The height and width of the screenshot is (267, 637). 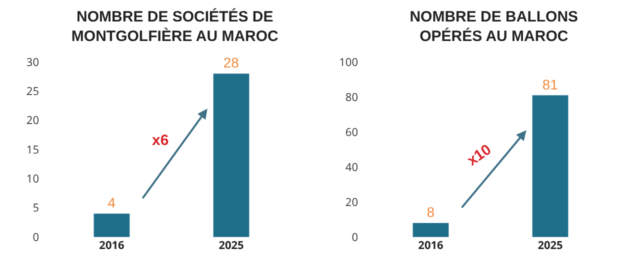 What do you see at coordinates (351, 167) in the screenshot?
I see `y-tick-label: 40` at bounding box center [351, 167].